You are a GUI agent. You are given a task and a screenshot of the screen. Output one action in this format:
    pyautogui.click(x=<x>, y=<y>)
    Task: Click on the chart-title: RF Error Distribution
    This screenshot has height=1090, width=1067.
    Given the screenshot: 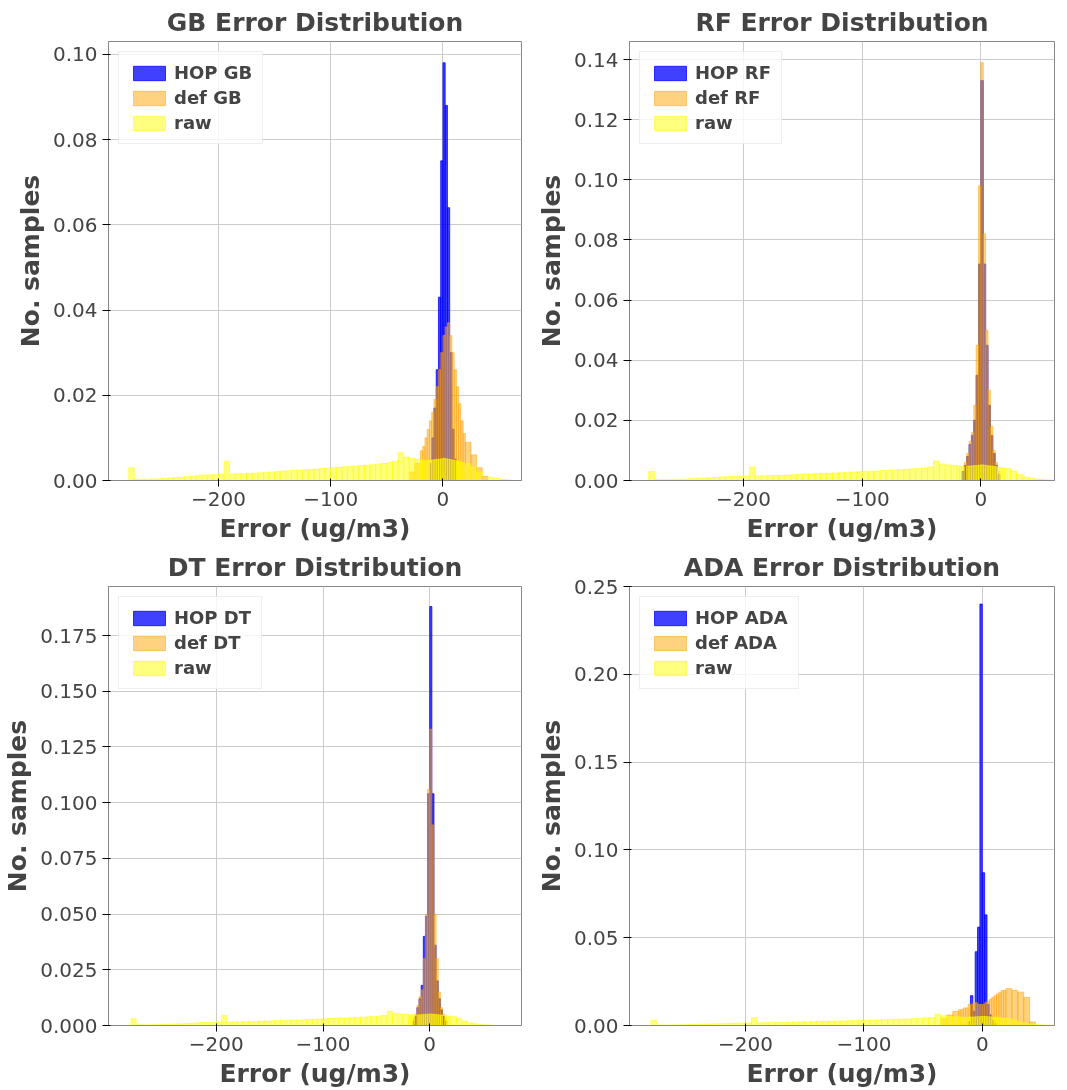 What is the action you would take?
    pyautogui.click(x=842, y=22)
    